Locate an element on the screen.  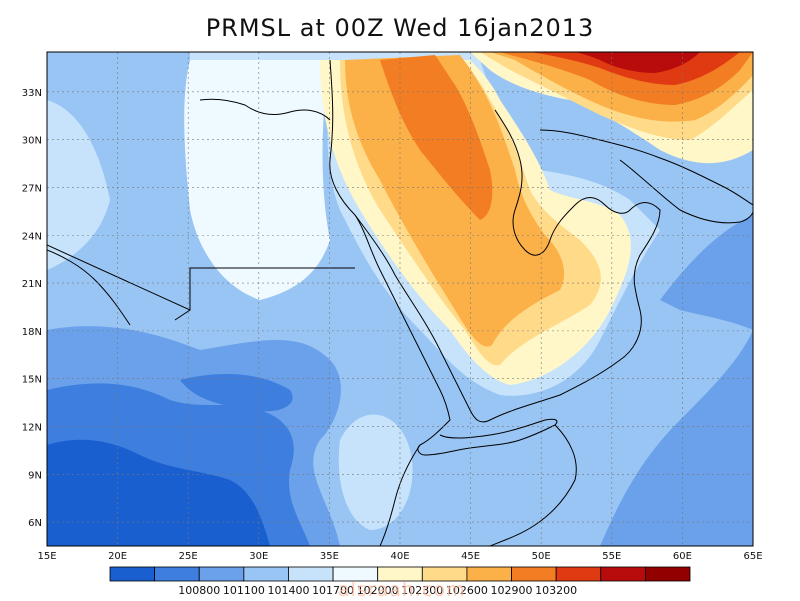
pressure-band-104100-ne is located at coordinates (637, 62).